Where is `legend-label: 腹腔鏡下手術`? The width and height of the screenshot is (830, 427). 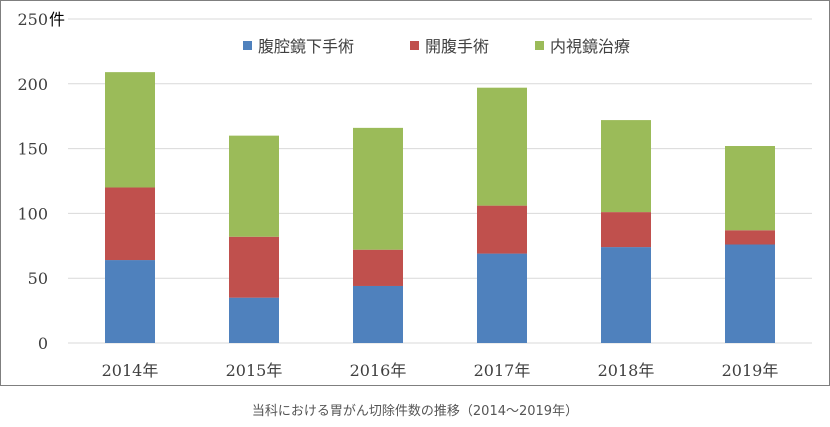 legend-label: 腹腔鏡下手術 is located at coordinates (306, 46).